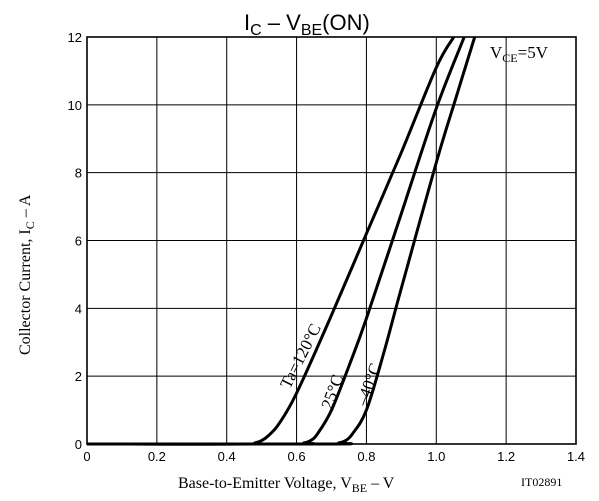  What do you see at coordinates (332, 392) in the screenshot?
I see `curve-label: 25°C` at bounding box center [332, 392].